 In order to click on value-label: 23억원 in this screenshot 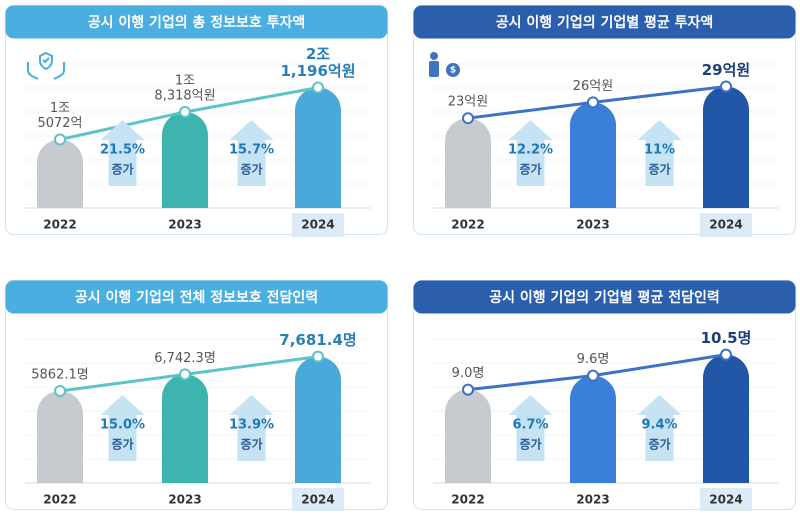, I will do `click(468, 102)`.